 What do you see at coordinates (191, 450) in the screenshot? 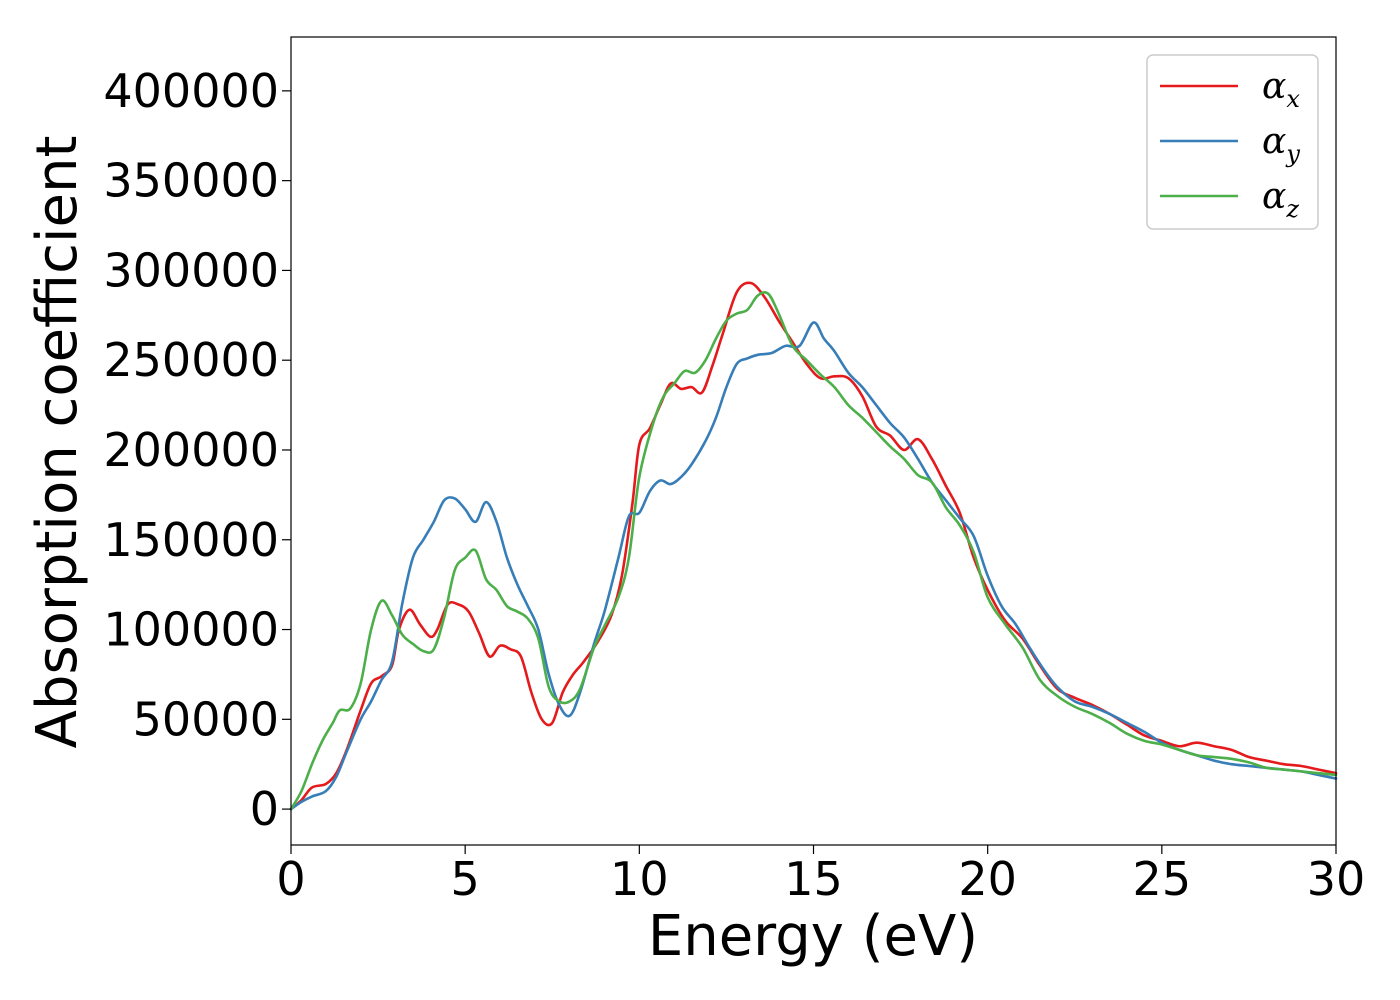
I see `y-tick-label: 200000` at bounding box center [191, 450].